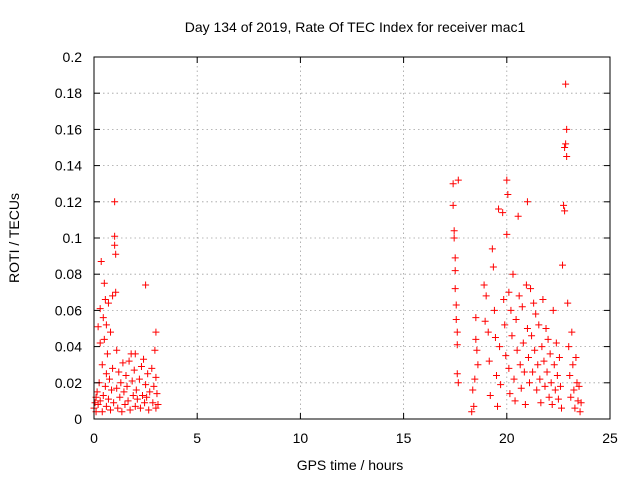 The height and width of the screenshot is (480, 640). Describe the element at coordinates (301, 438) in the screenshot. I see `x-tick-label: 10` at that location.